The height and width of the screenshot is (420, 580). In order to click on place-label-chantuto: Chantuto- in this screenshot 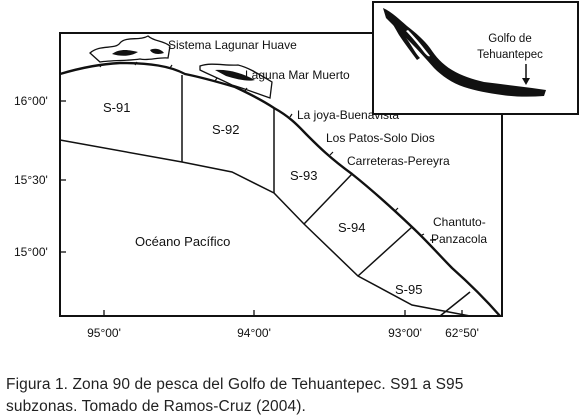, I will do `click(459, 222)`.